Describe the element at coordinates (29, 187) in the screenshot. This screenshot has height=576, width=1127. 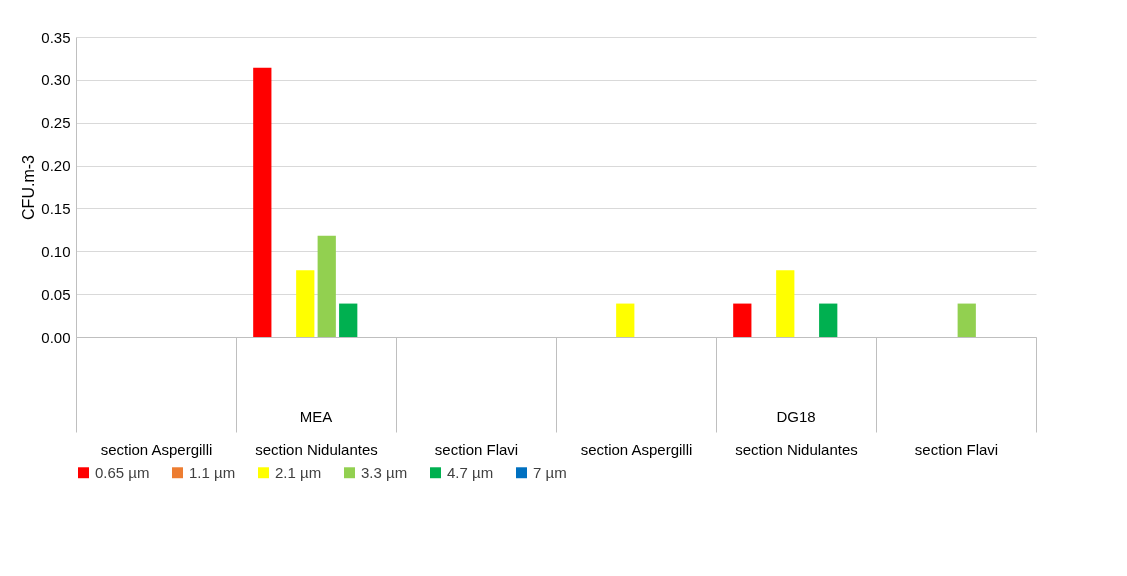
I see `y-axis-title: CFU.m-3` at that location.